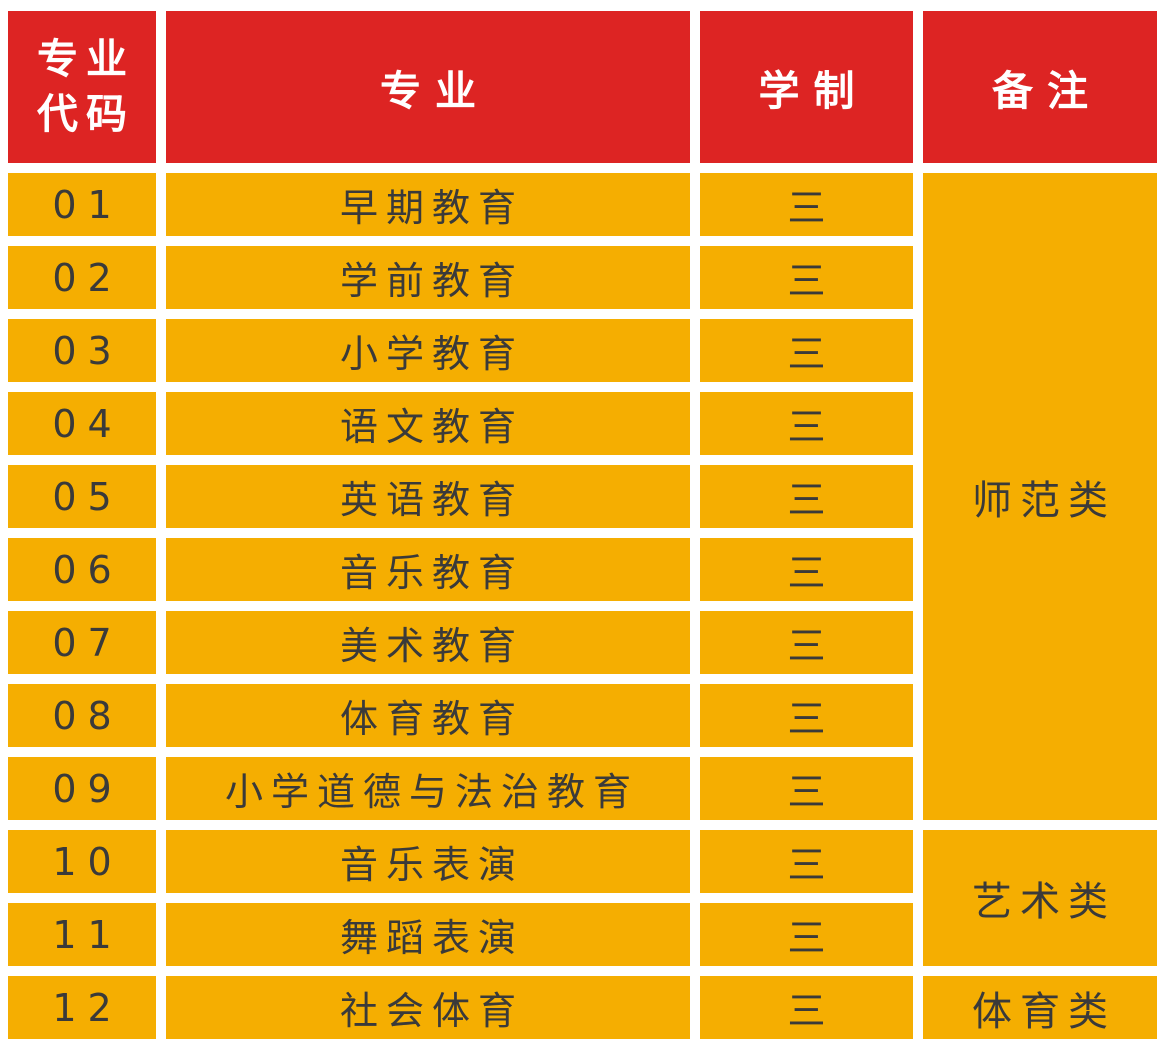 This screenshot has height=1058, width=1164. Describe the element at coordinates (428, 350) in the screenshot. I see `cell-major-03: 小学教育` at that location.